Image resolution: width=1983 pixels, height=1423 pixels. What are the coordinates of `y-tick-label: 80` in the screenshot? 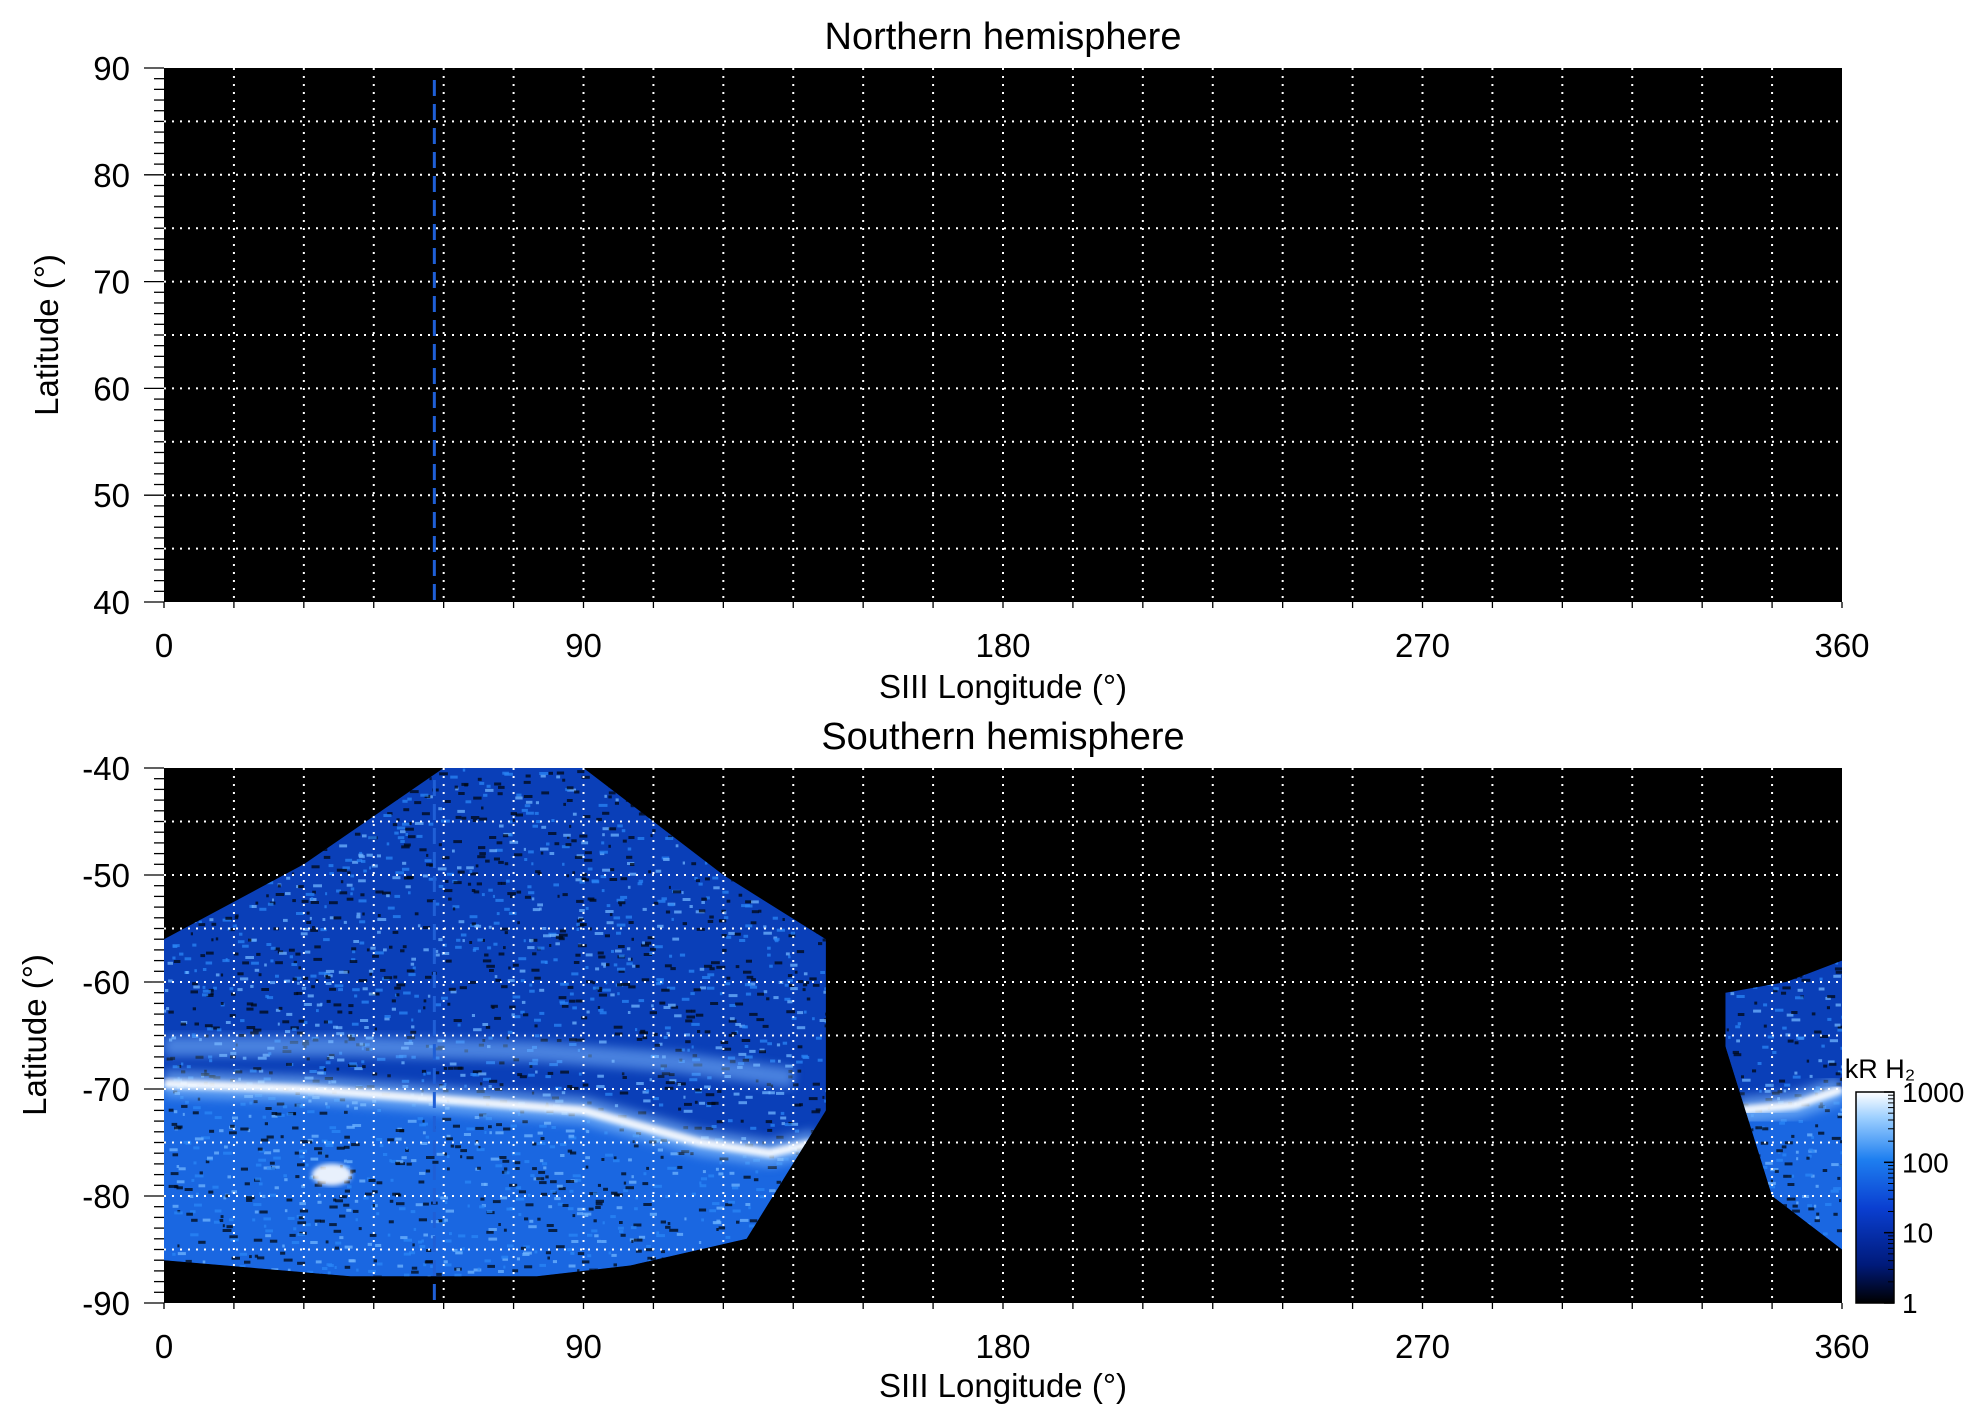 It's located at (111, 175).